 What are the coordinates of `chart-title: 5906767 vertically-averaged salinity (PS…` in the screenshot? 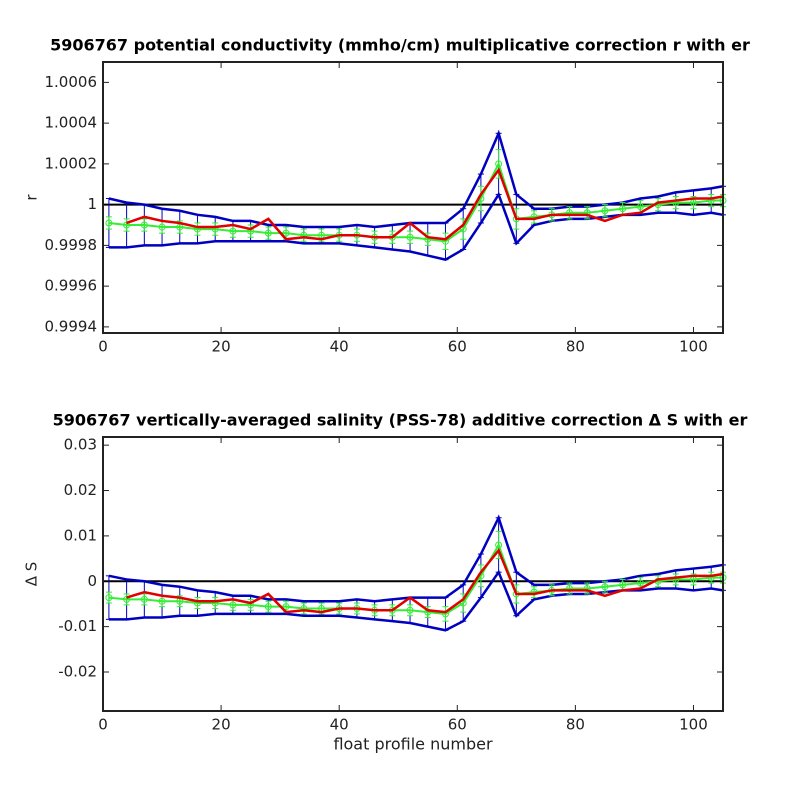 It's located at (400, 420).